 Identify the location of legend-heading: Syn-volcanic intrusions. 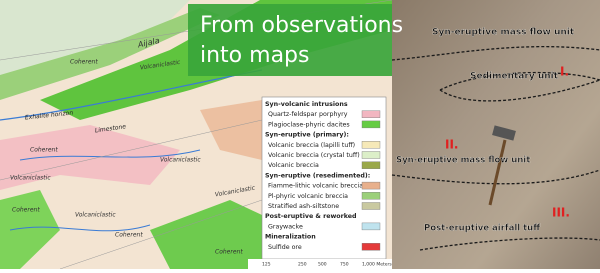
(306, 104).